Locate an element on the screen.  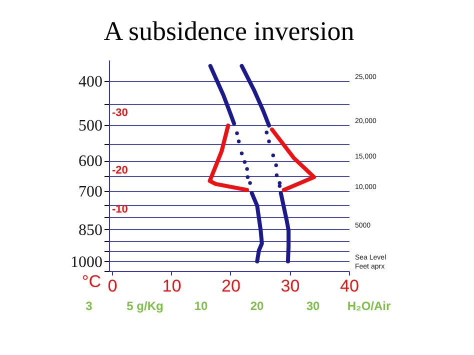
y-tick-label: 400 is located at coordinates (90, 81).